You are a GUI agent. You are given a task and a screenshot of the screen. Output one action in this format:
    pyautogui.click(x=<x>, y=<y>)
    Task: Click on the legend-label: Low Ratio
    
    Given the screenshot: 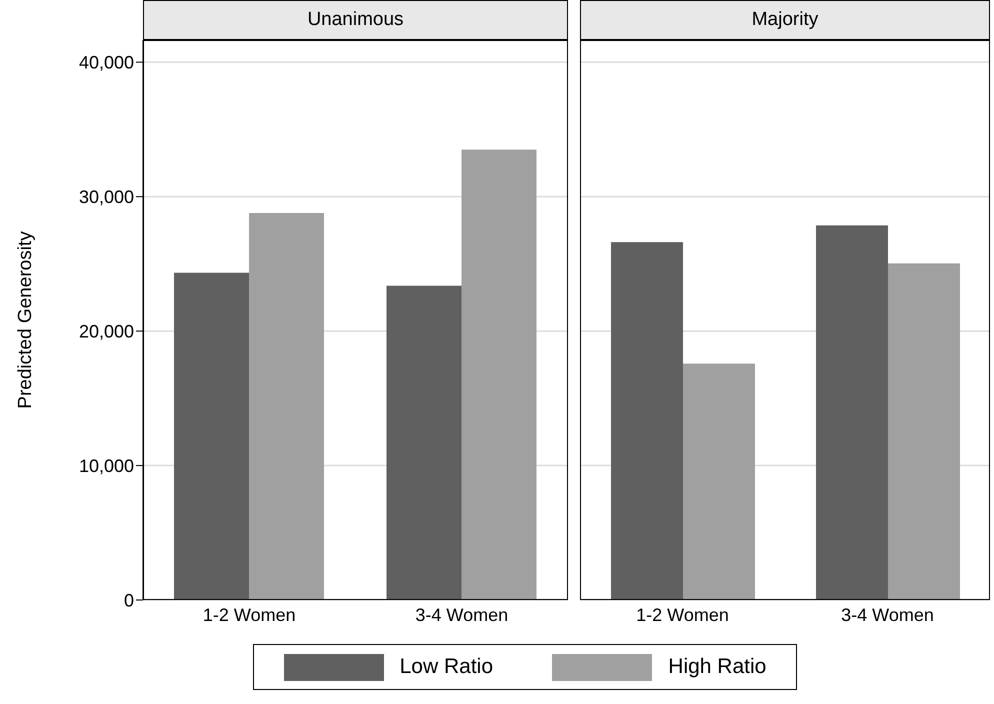 What is the action you would take?
    pyautogui.click(x=447, y=667)
    